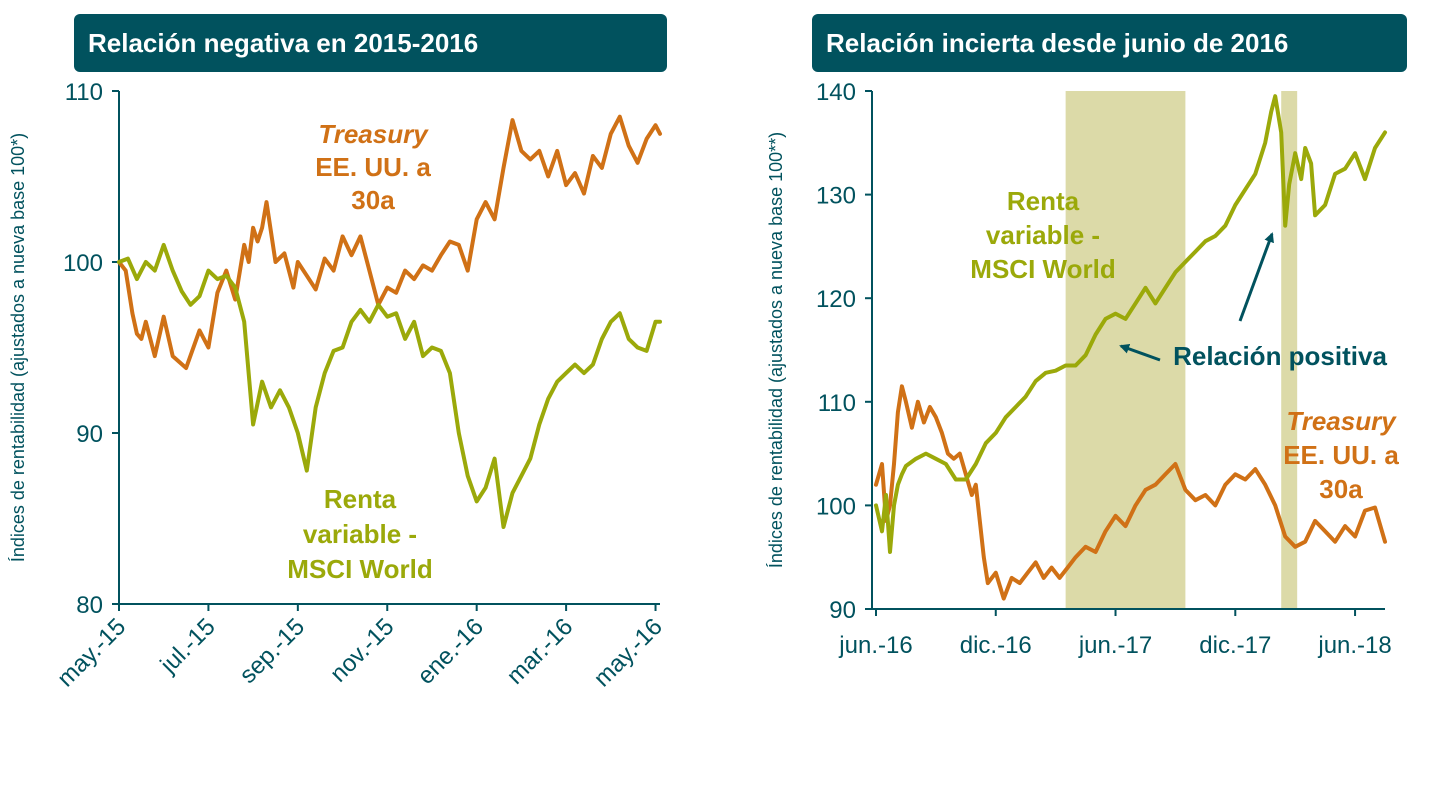 The width and height of the screenshot is (1454, 789). What do you see at coordinates (91, 652) in the screenshot?
I see `x-tick-label: may.-15` at bounding box center [91, 652].